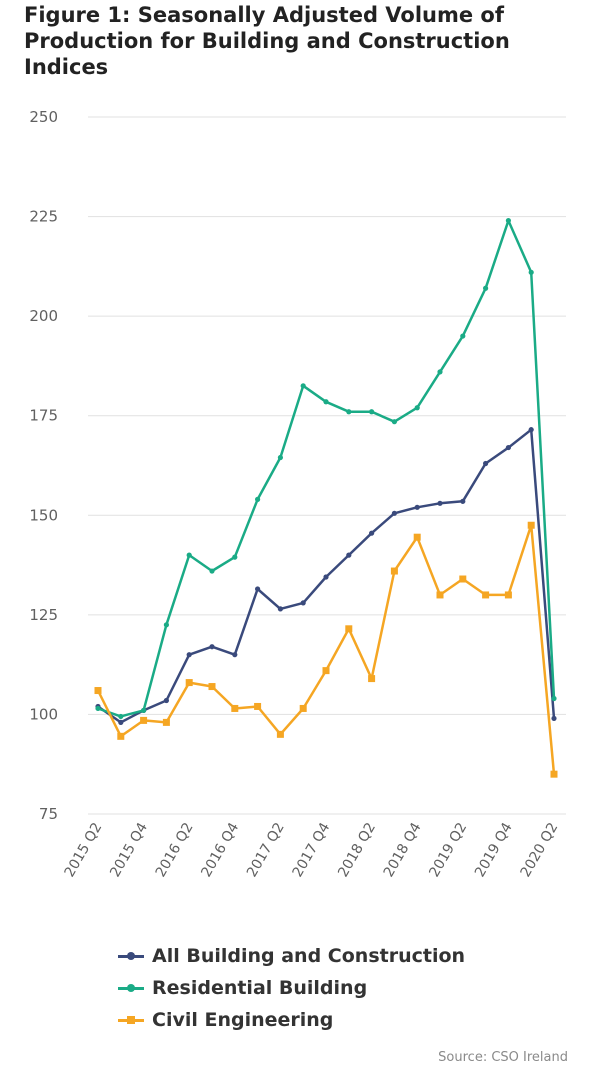 Image resolution: width=614 pixels, height=1084 pixels. Describe the element at coordinates (531, 525) in the screenshot. I see `data-point-civil-engineering-2020-q1` at that location.